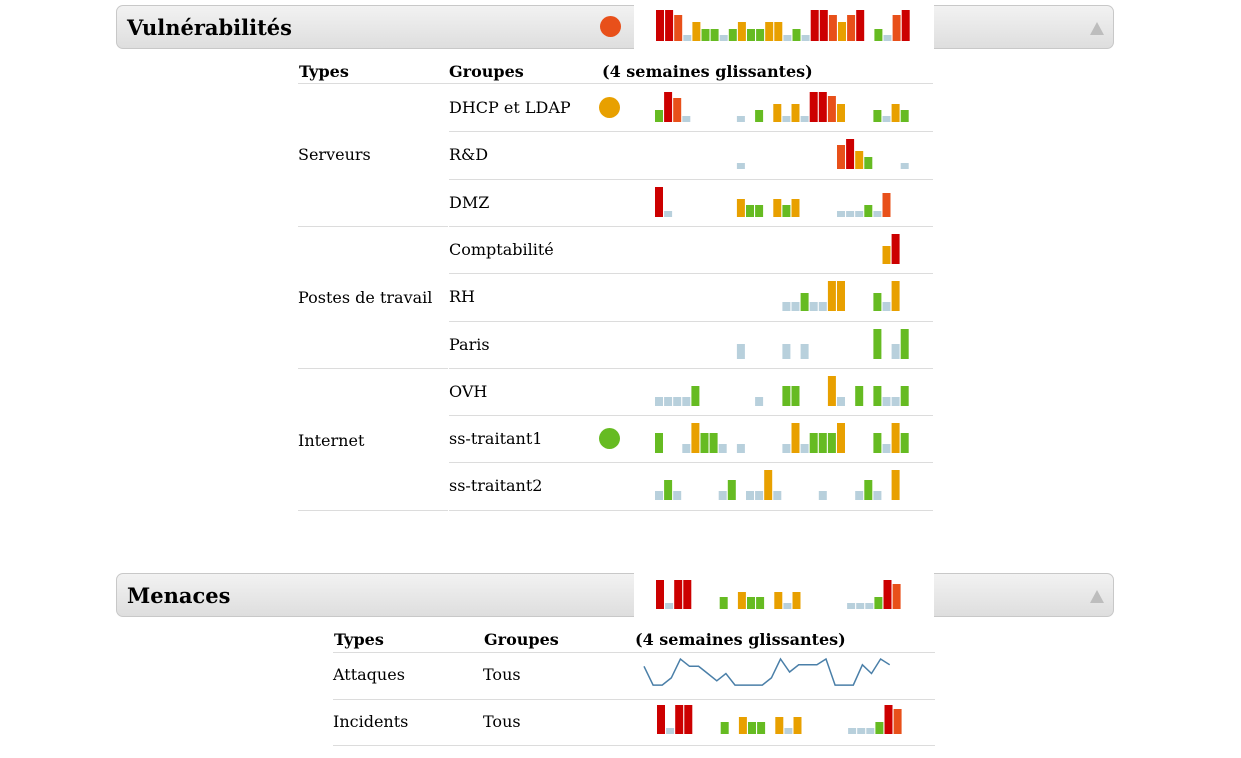 This screenshot has height=758, width=1241. I want to click on threats-column-header-window: (4 semaines glissantes), so click(740, 639).